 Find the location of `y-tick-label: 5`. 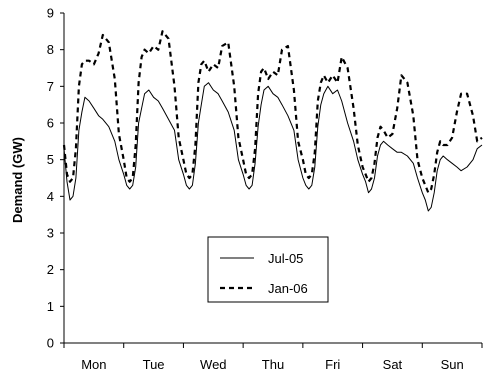

y-tick-label: 5 is located at coordinates (50, 159).